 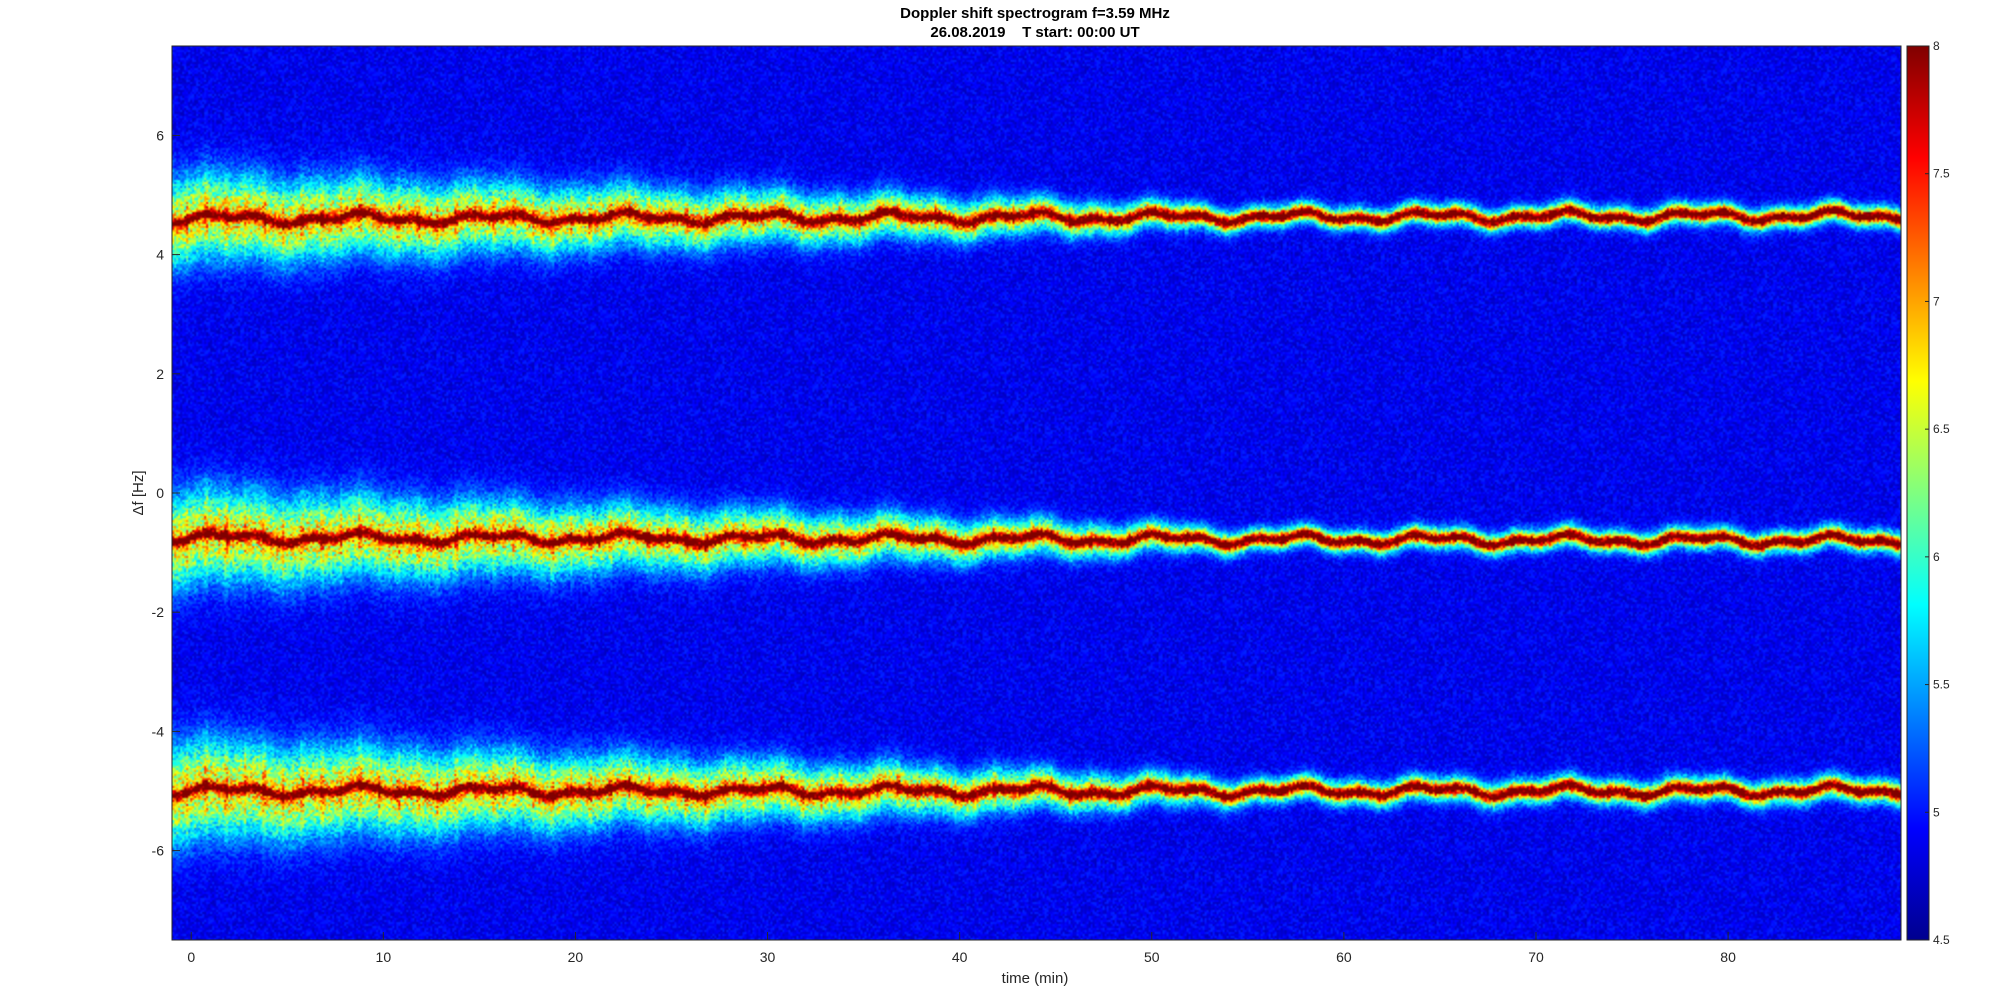 I want to click on y-tick-label: 2, so click(x=160, y=374).